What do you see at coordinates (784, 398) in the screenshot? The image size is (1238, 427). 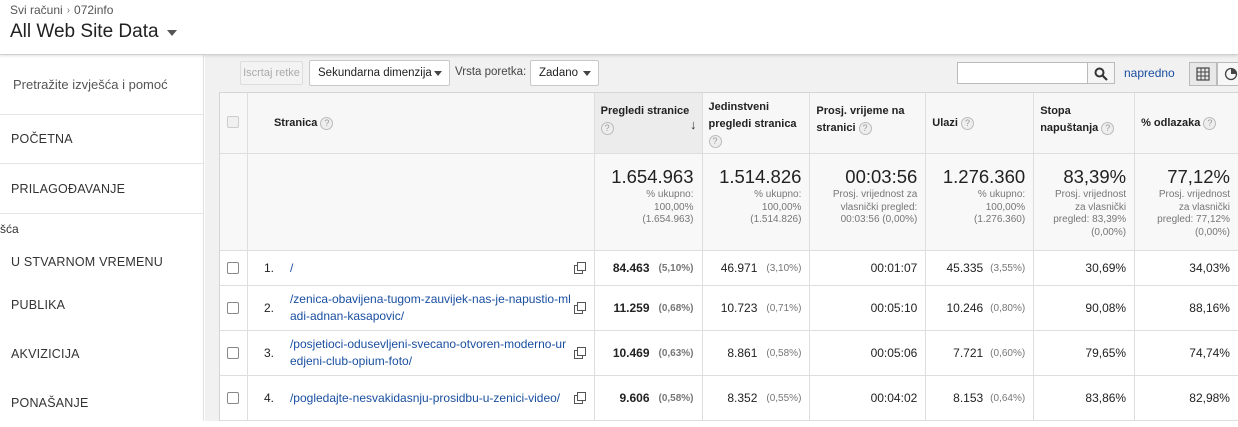 I see `unique-pct: (0,55%)` at bounding box center [784, 398].